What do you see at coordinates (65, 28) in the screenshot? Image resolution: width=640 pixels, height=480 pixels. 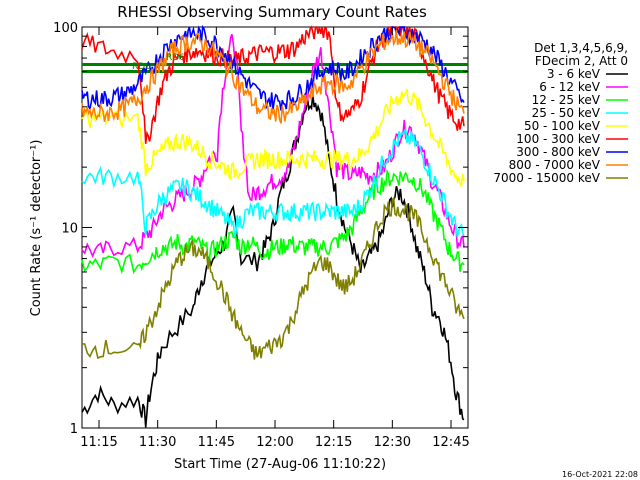 I see `y-tick-label-3: 100` at bounding box center [65, 28].